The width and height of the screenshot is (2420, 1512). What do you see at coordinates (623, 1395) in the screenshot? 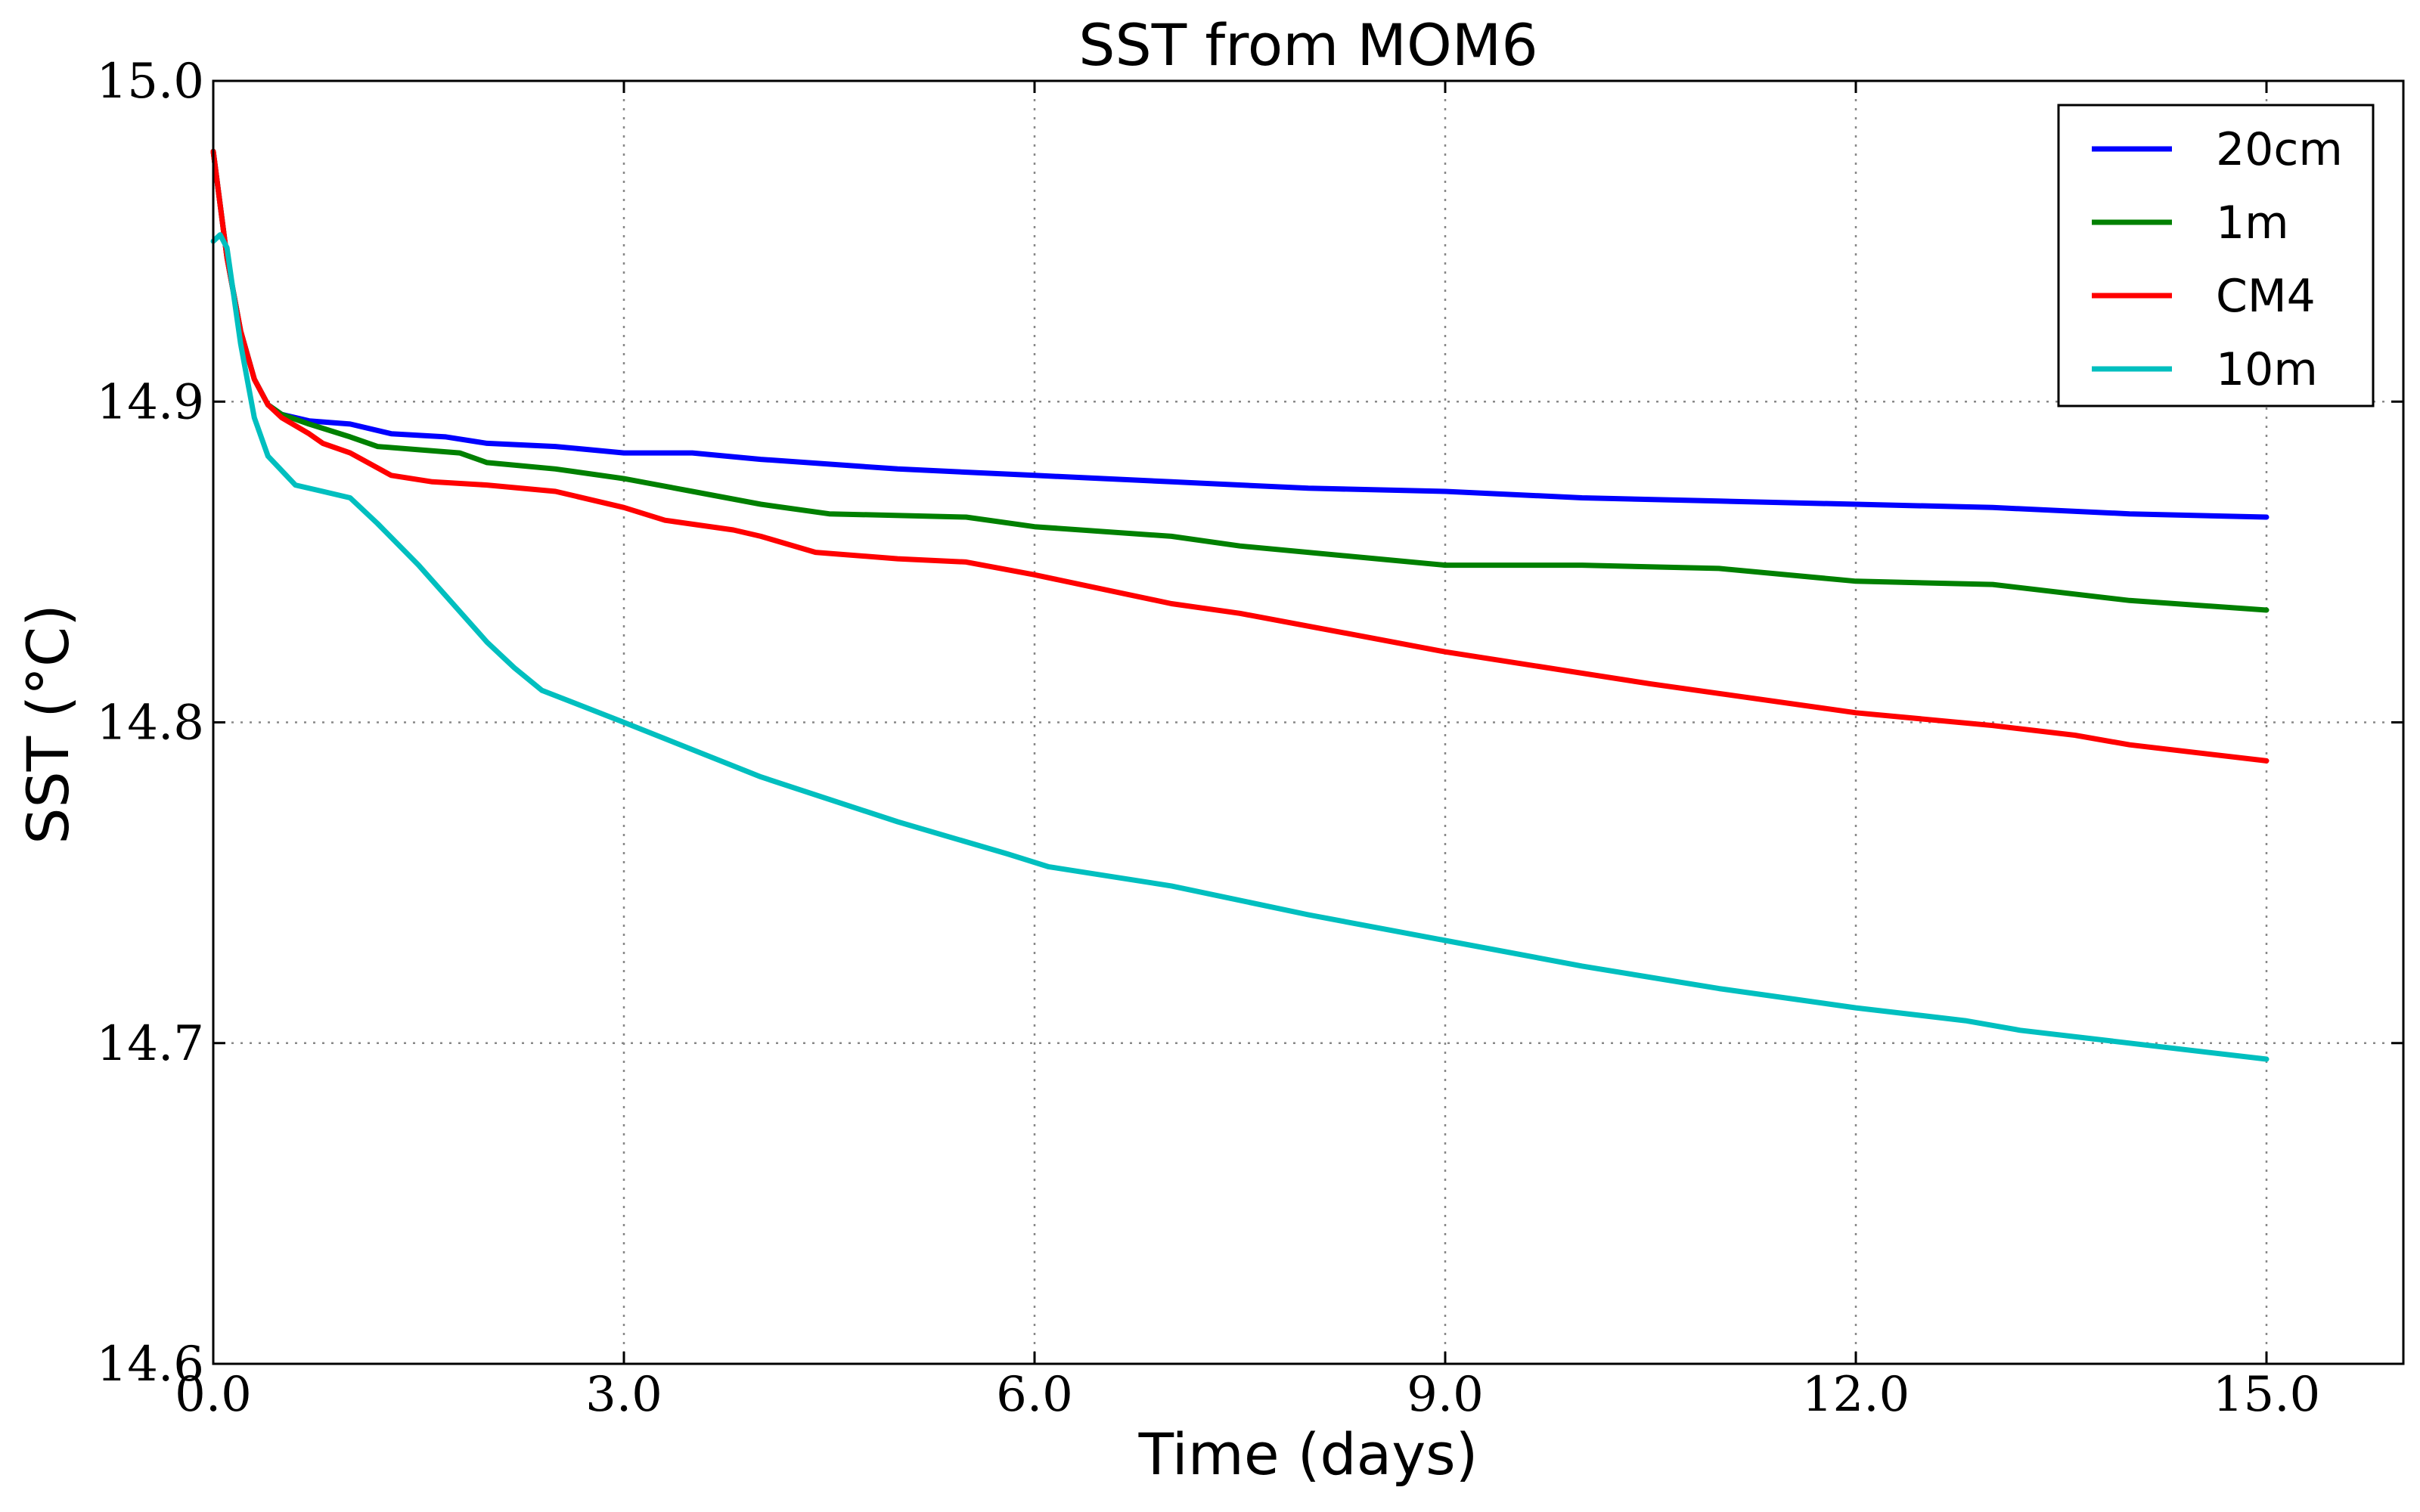
I see `x-tick-label: 3.0` at bounding box center [623, 1395].